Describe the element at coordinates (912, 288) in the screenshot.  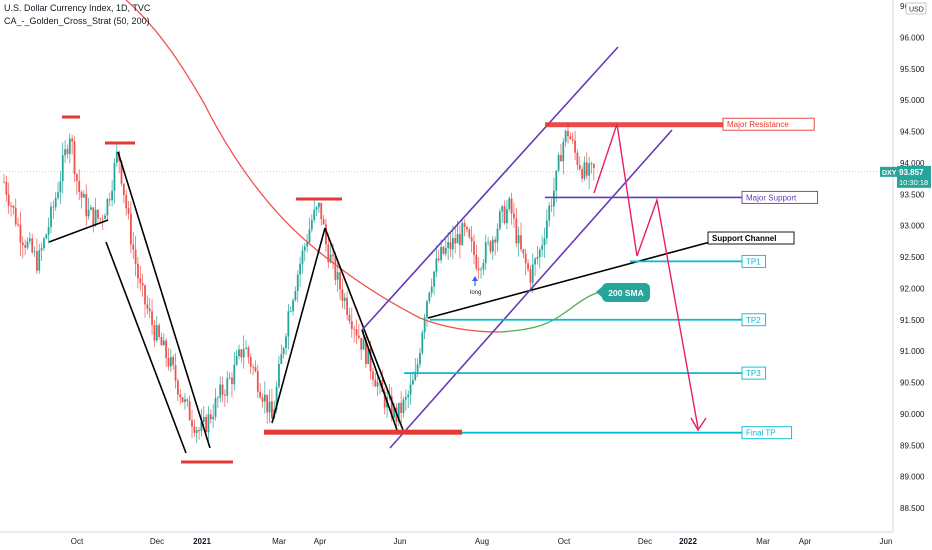
I see `y-tick-label: 92.000` at that location.